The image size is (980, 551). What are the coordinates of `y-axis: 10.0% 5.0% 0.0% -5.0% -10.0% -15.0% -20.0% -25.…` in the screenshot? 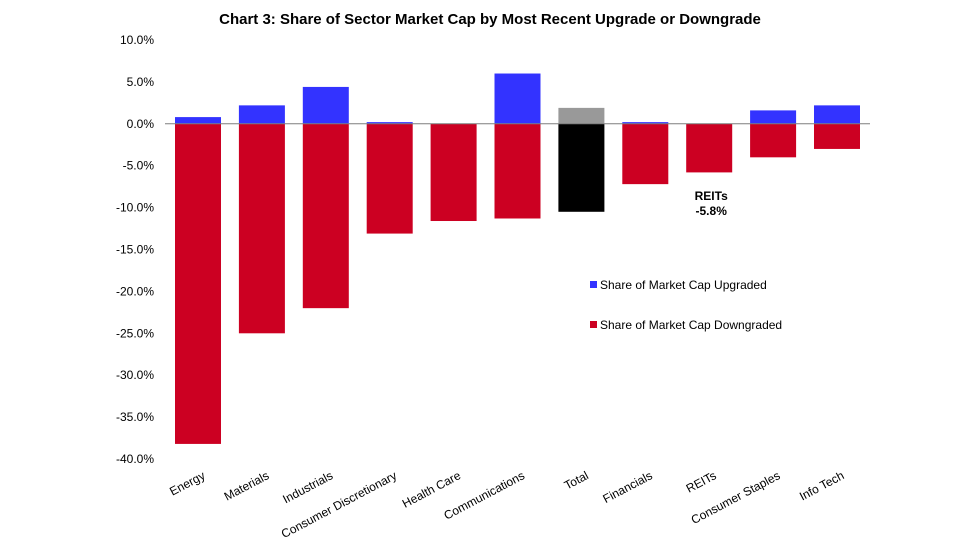 It's located at (135, 249).